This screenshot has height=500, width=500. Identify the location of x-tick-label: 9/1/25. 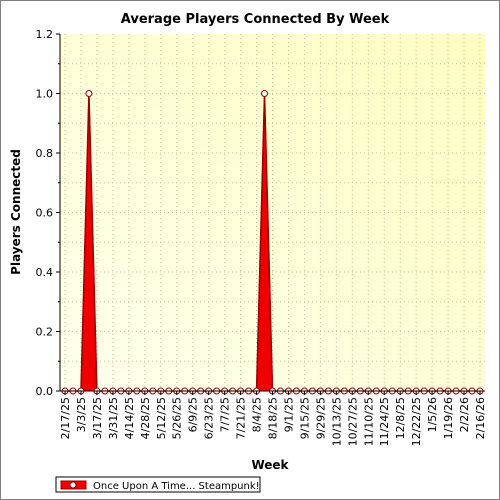
(288, 414).